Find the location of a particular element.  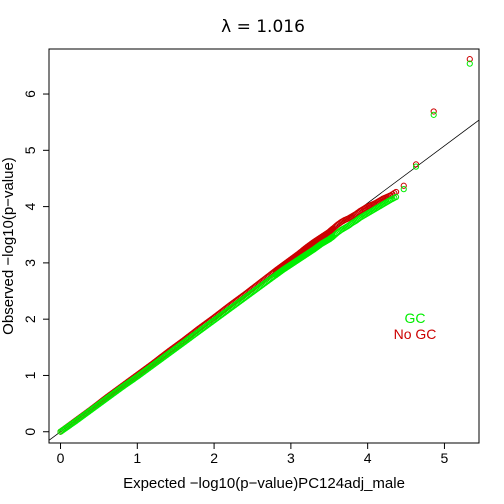

x-tick-label: 1 is located at coordinates (137, 458).